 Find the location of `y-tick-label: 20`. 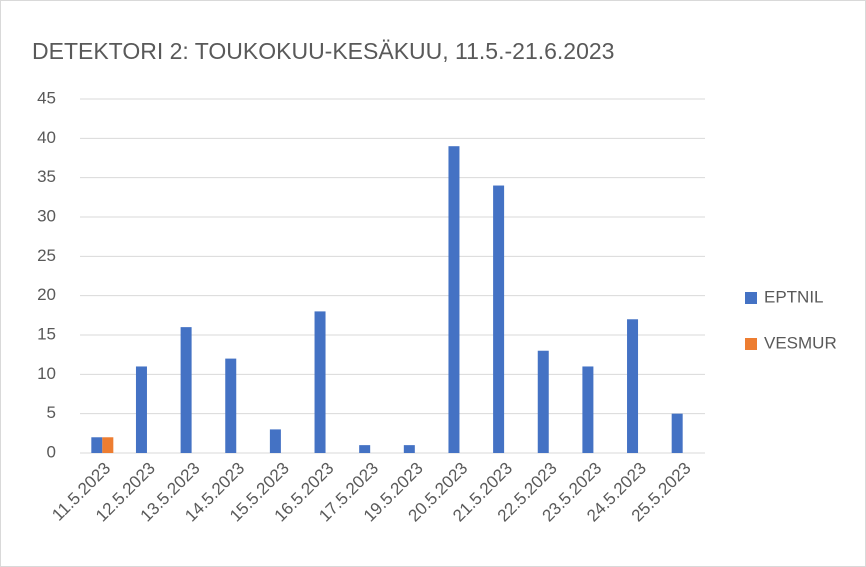

y-tick-label: 20 is located at coordinates (46, 294).